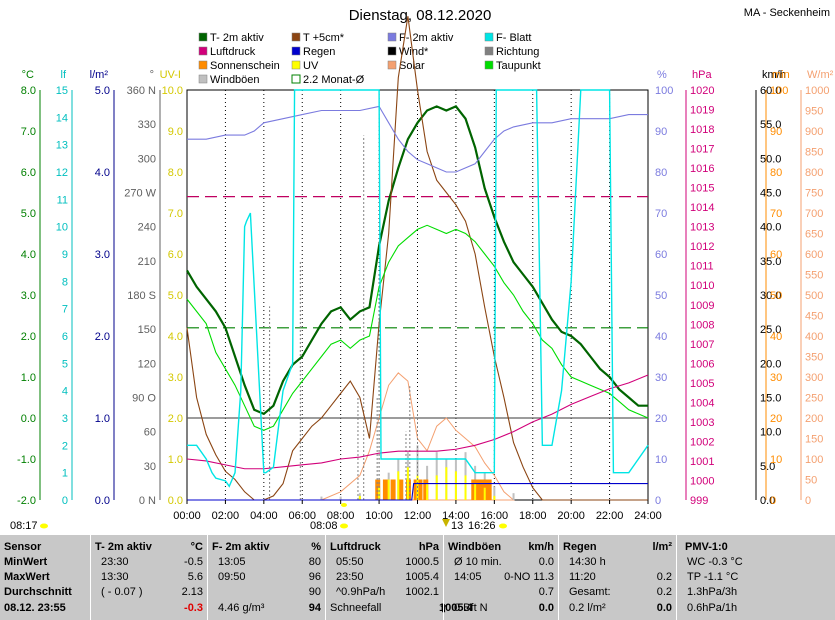 The height and width of the screenshot is (620, 835). Describe the element at coordinates (664, 608) in the screenshot. I see `regen-now-val: 0.0` at that location.